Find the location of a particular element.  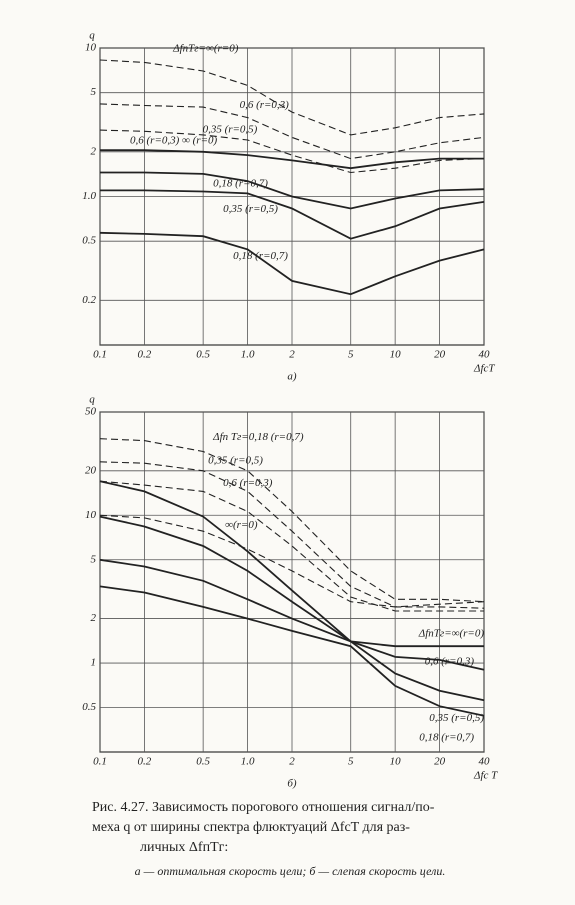

curve-label: 0,6 (r=0,3) ∞ (r=0) is located at coordinates (173, 141).